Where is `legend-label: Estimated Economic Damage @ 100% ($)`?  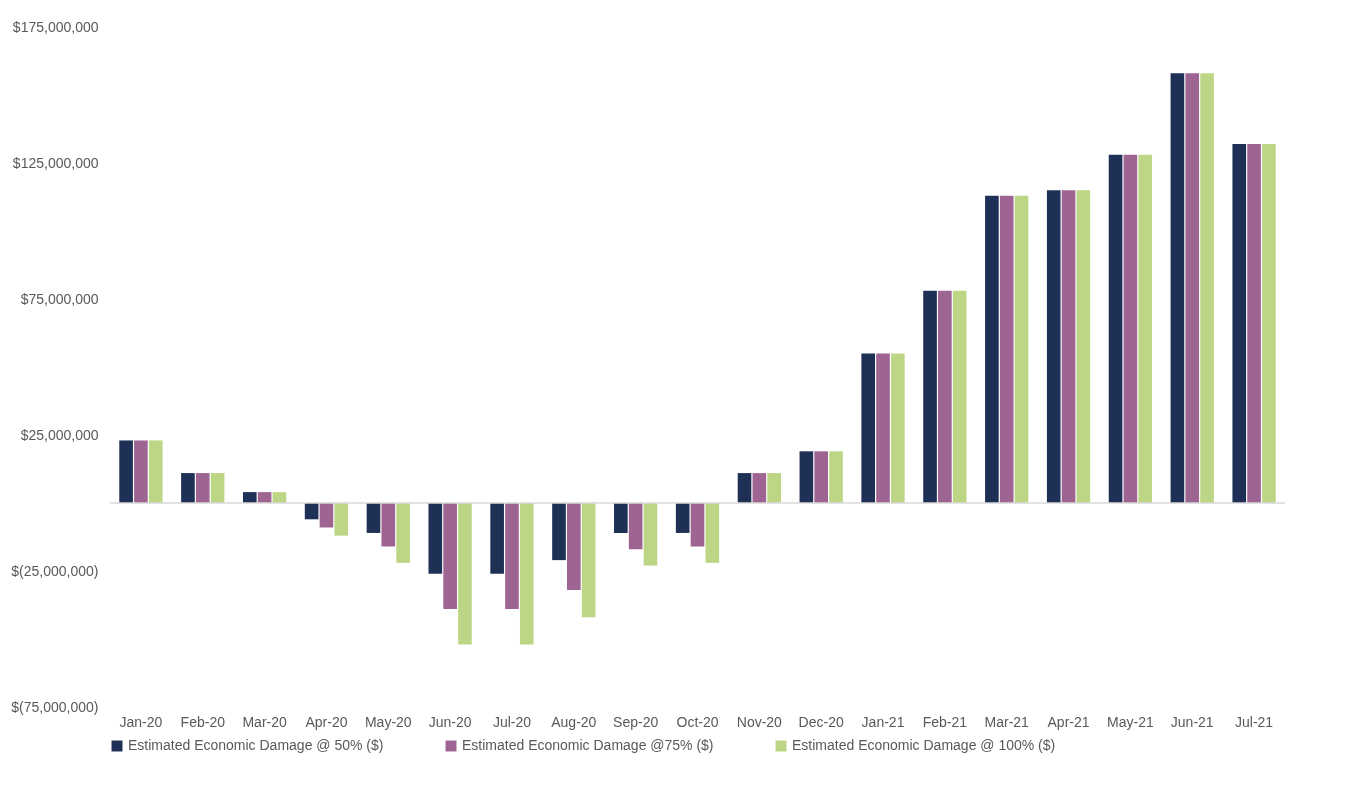
legend-label: Estimated Economic Damage @ 100% ($) is located at coordinates (924, 745).